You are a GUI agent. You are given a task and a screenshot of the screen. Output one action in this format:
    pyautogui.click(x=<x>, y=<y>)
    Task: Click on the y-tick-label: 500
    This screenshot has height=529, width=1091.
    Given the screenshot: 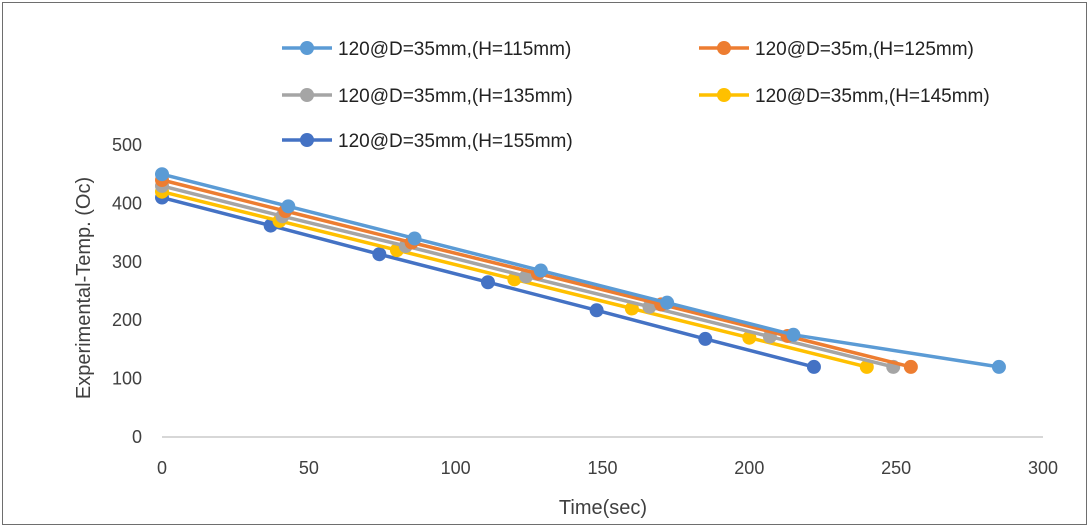 What is the action you would take?
    pyautogui.click(x=127, y=145)
    